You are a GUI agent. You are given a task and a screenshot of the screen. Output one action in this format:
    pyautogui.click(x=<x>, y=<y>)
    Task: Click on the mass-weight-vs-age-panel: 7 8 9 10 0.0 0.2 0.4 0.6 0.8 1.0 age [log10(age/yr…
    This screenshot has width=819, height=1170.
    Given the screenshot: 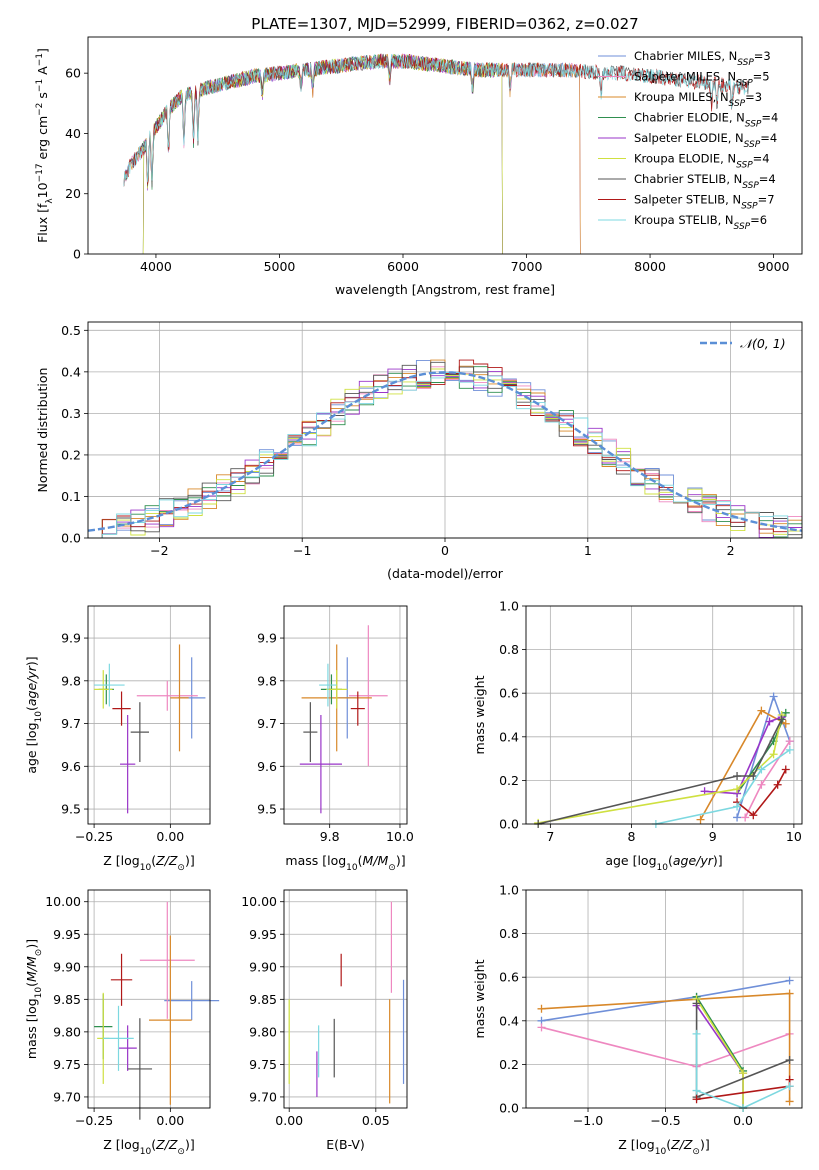 What is the action you would take?
    pyautogui.click(x=637, y=736)
    